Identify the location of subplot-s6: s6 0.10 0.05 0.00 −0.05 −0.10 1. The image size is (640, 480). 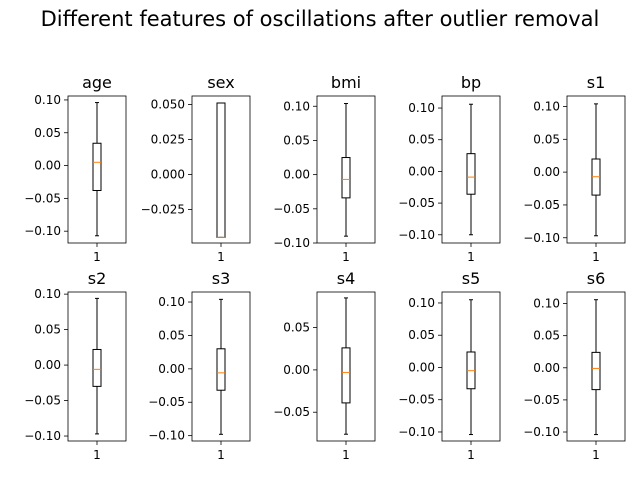
(574, 365).